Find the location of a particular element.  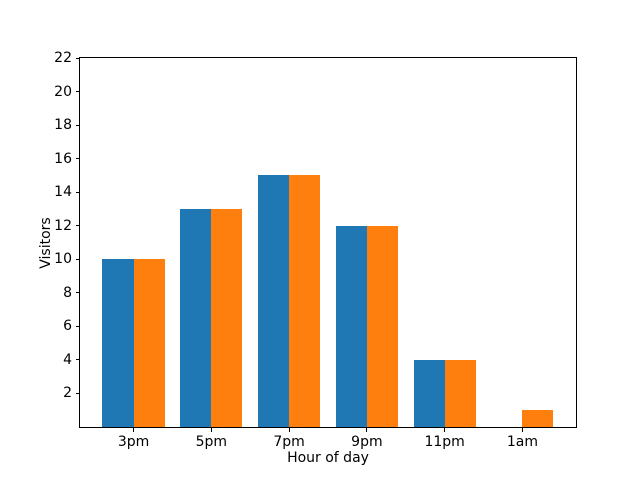

y-tick-label: 8 is located at coordinates (67, 292).